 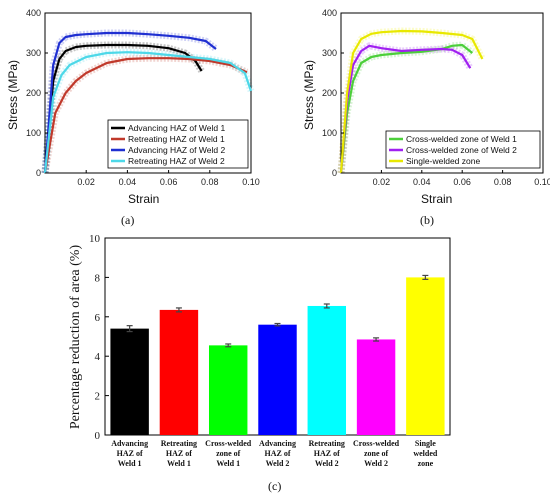 I want to click on panel-c-ticks: 0 2 4 6 8 10, so click(x=99, y=337).